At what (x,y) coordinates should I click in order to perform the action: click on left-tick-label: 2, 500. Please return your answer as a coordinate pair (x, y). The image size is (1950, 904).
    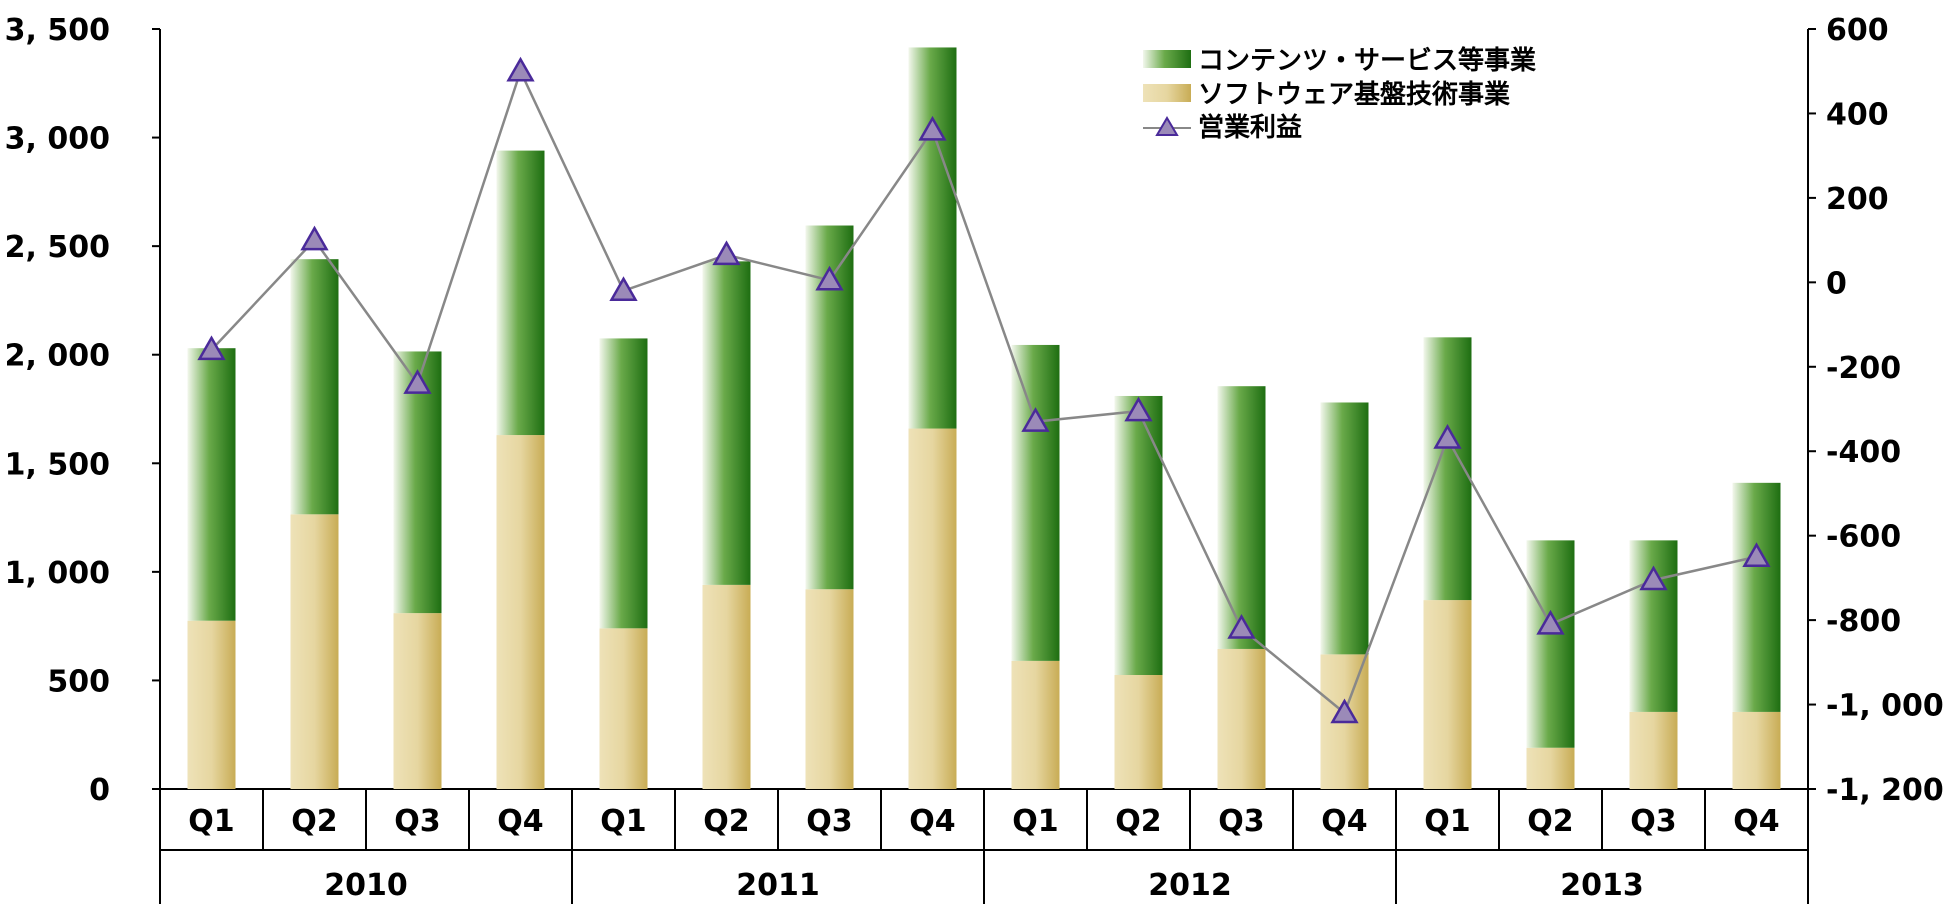
    Looking at the image, I should click on (57, 247).